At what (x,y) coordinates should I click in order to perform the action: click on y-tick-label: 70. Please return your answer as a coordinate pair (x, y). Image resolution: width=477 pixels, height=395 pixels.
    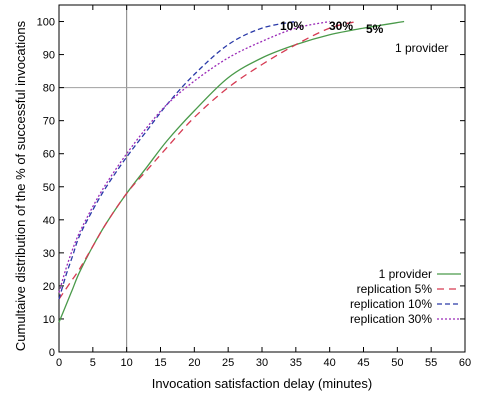
    Looking at the image, I should click on (49, 122).